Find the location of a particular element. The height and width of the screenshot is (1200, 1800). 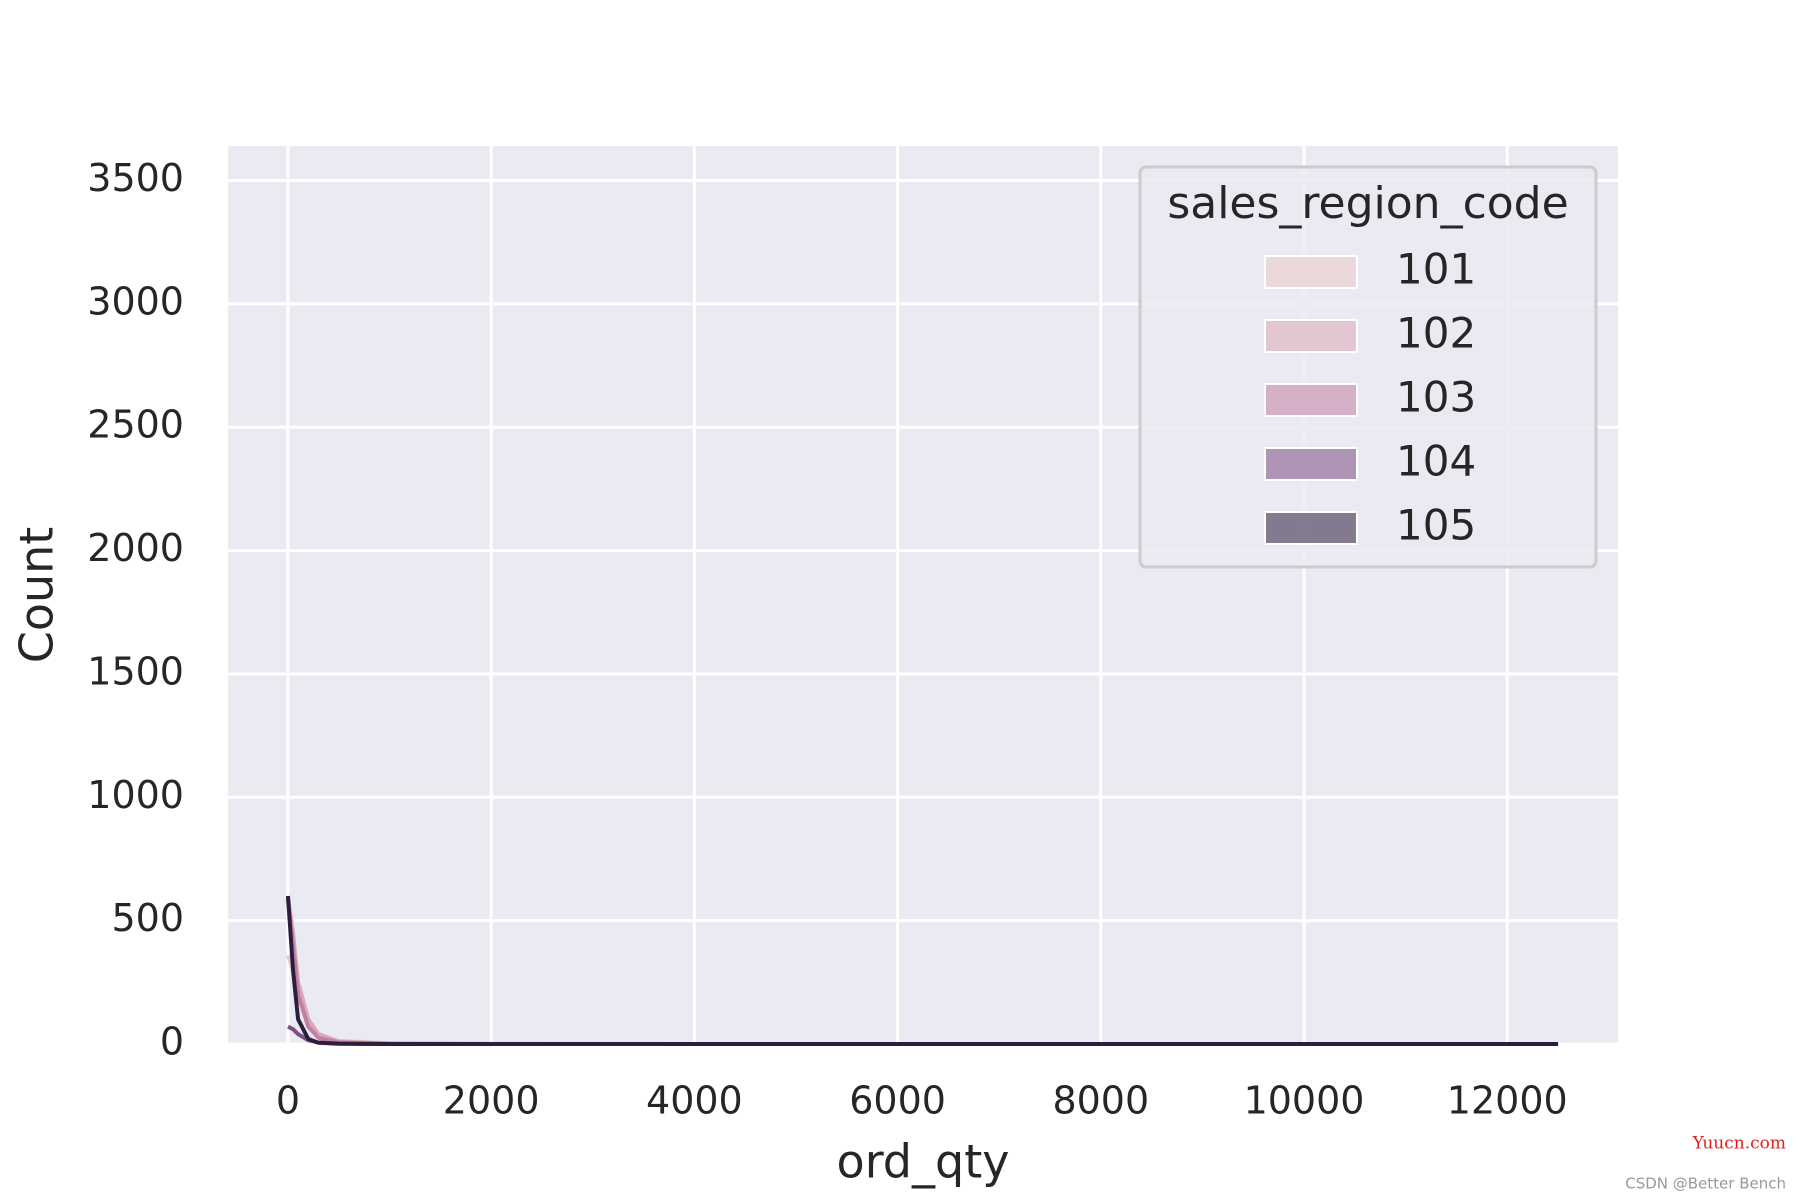

legend: sales_region_code 101 102 103 104 105 is located at coordinates (1368, 367).